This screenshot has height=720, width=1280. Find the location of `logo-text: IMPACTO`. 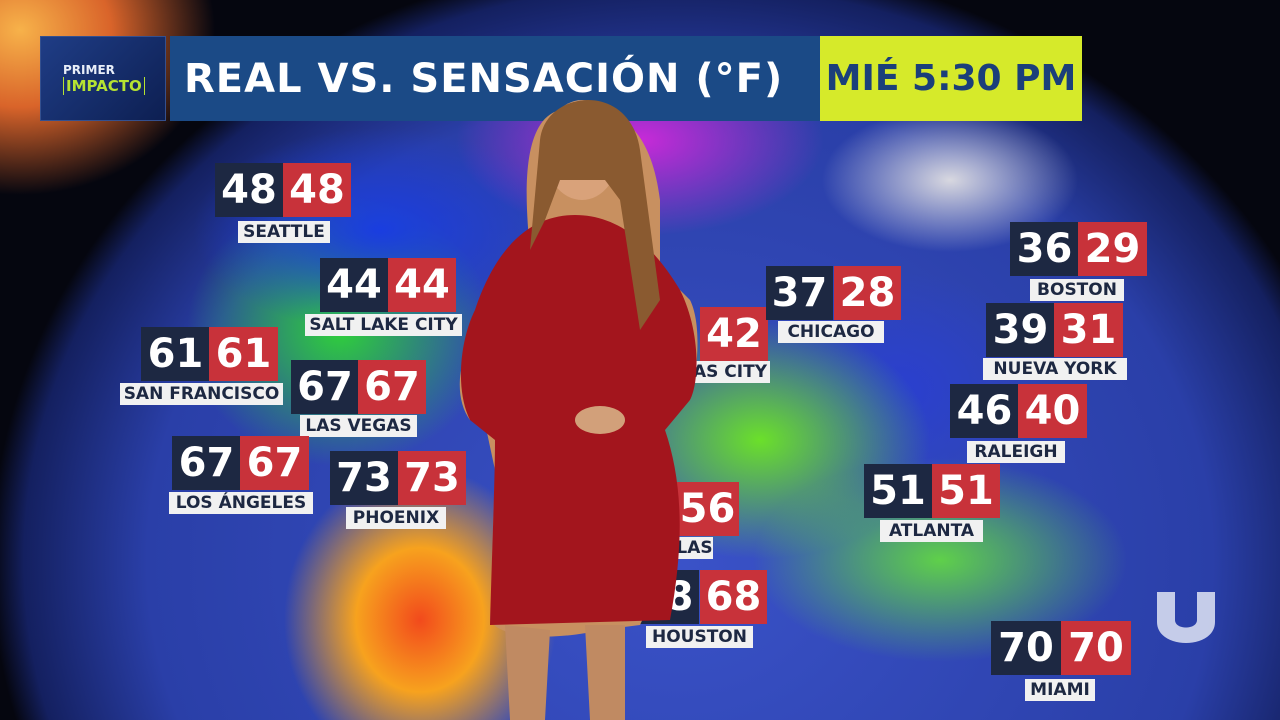

logo-text: IMPACTO is located at coordinates (104, 85).